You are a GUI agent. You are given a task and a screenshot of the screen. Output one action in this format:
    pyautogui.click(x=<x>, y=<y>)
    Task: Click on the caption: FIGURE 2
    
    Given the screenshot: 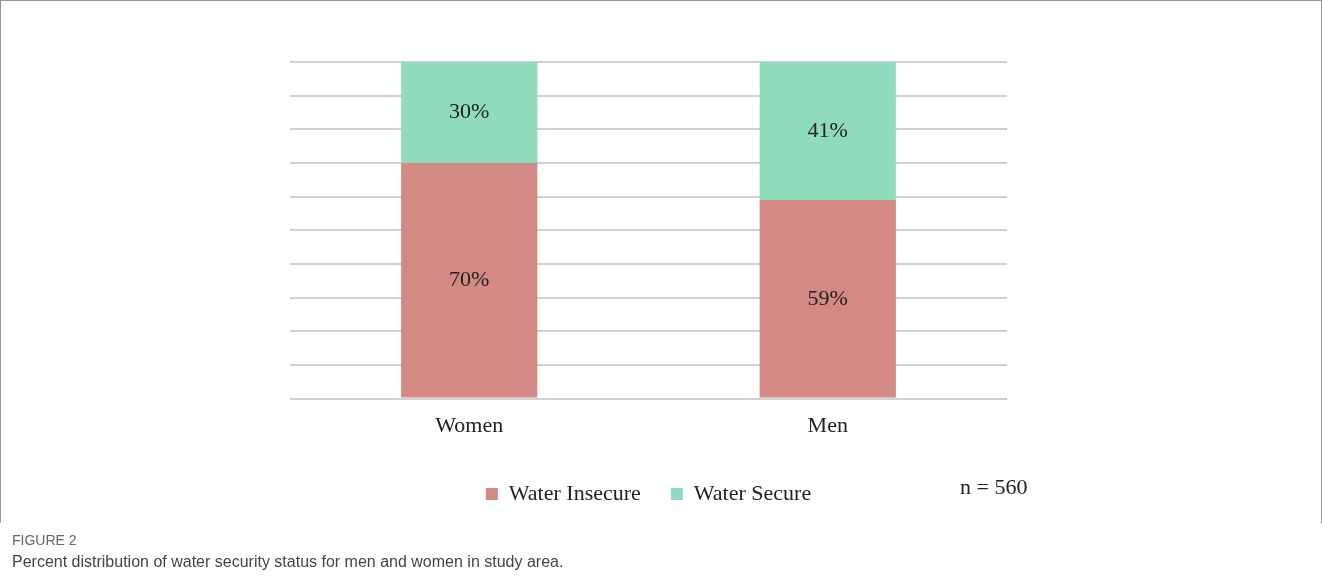 What is the action you would take?
    pyautogui.click(x=44, y=540)
    